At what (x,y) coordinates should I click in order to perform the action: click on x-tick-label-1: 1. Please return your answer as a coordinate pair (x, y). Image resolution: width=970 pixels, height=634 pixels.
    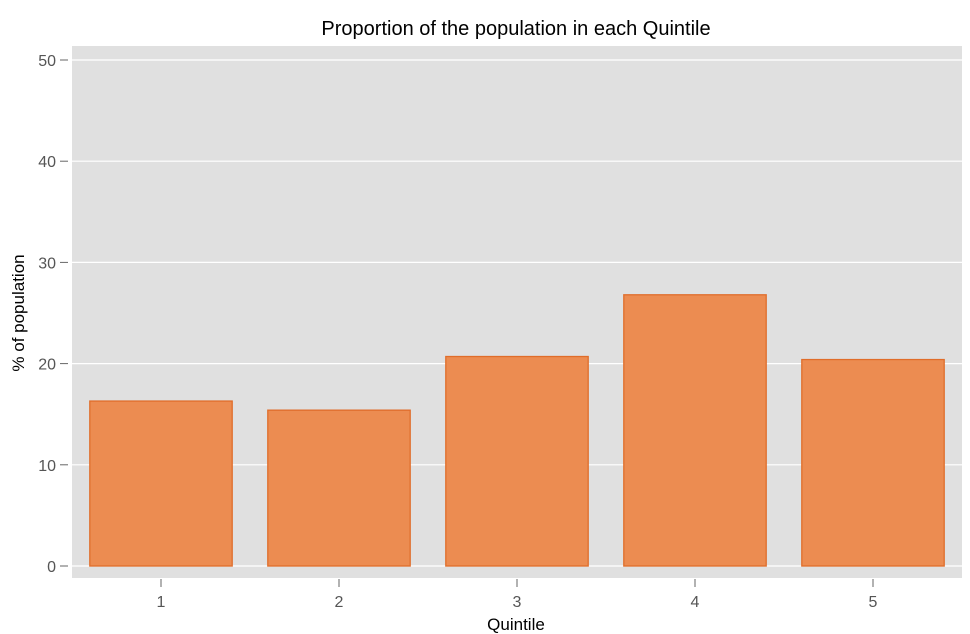
    Looking at the image, I should click on (161, 602).